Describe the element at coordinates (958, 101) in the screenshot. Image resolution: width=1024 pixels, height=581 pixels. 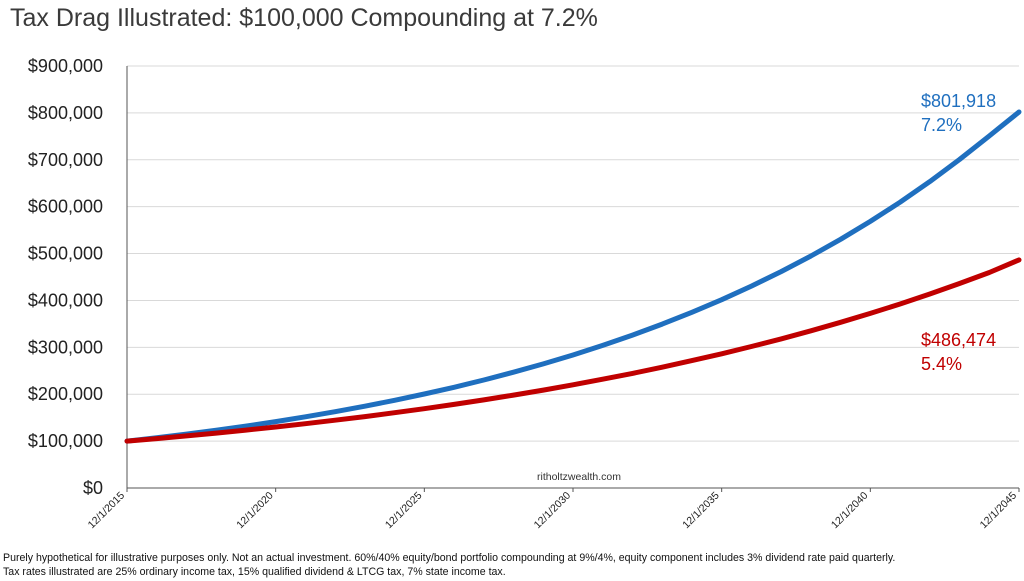
I see `end-value-label: $801,918` at that location.